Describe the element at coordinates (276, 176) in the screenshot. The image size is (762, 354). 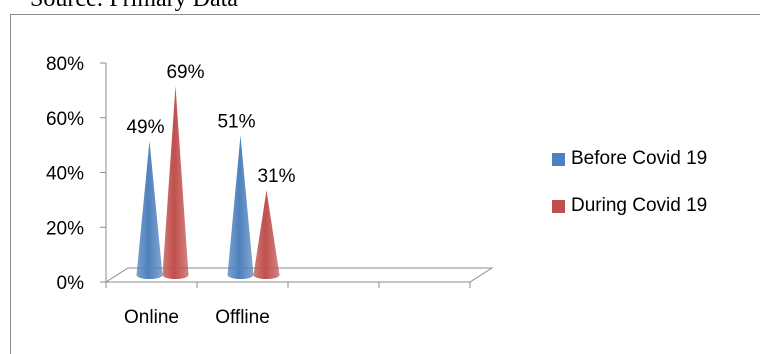
I see `data-label: 31%` at that location.